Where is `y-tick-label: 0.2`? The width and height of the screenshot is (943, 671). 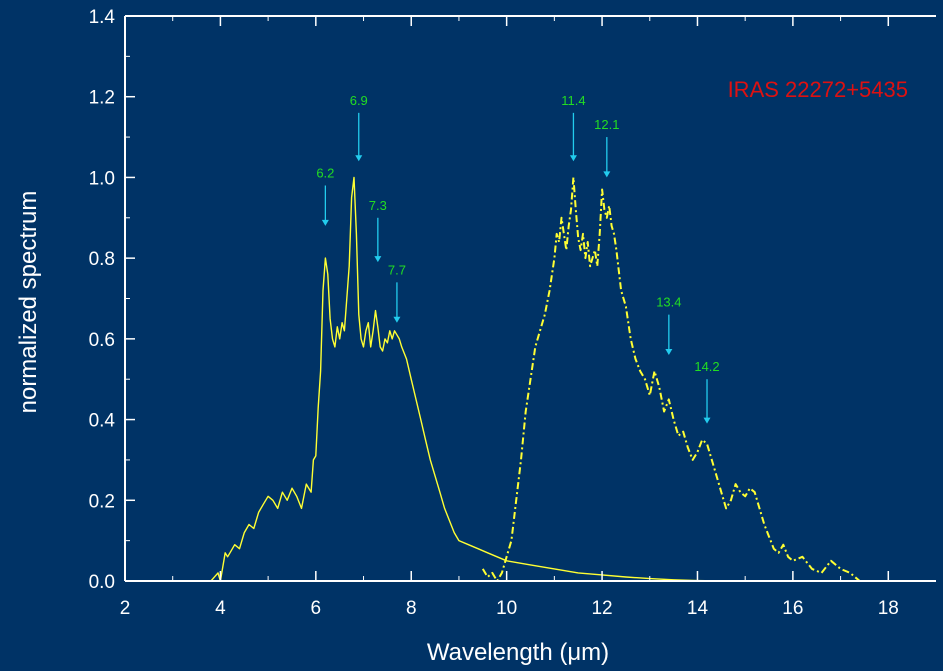
y-tick-label: 0.2 is located at coordinates (102, 501).